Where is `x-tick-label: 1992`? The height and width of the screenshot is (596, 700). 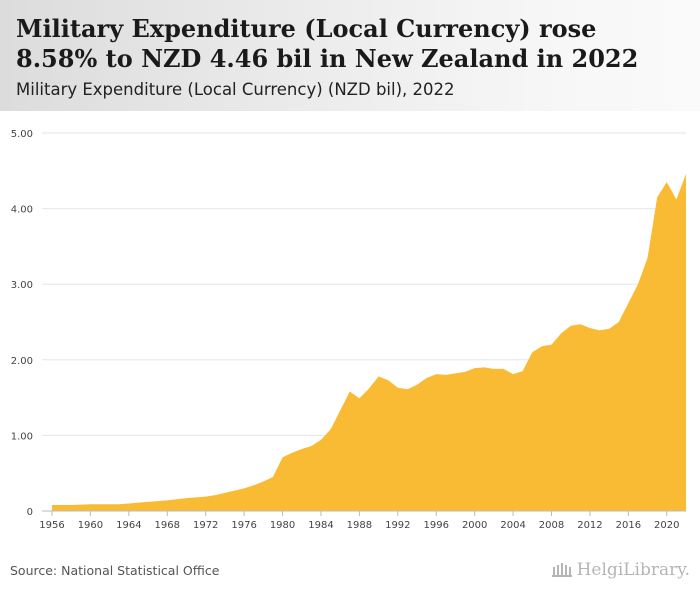 x-tick-label: 1992 is located at coordinates (397, 525).